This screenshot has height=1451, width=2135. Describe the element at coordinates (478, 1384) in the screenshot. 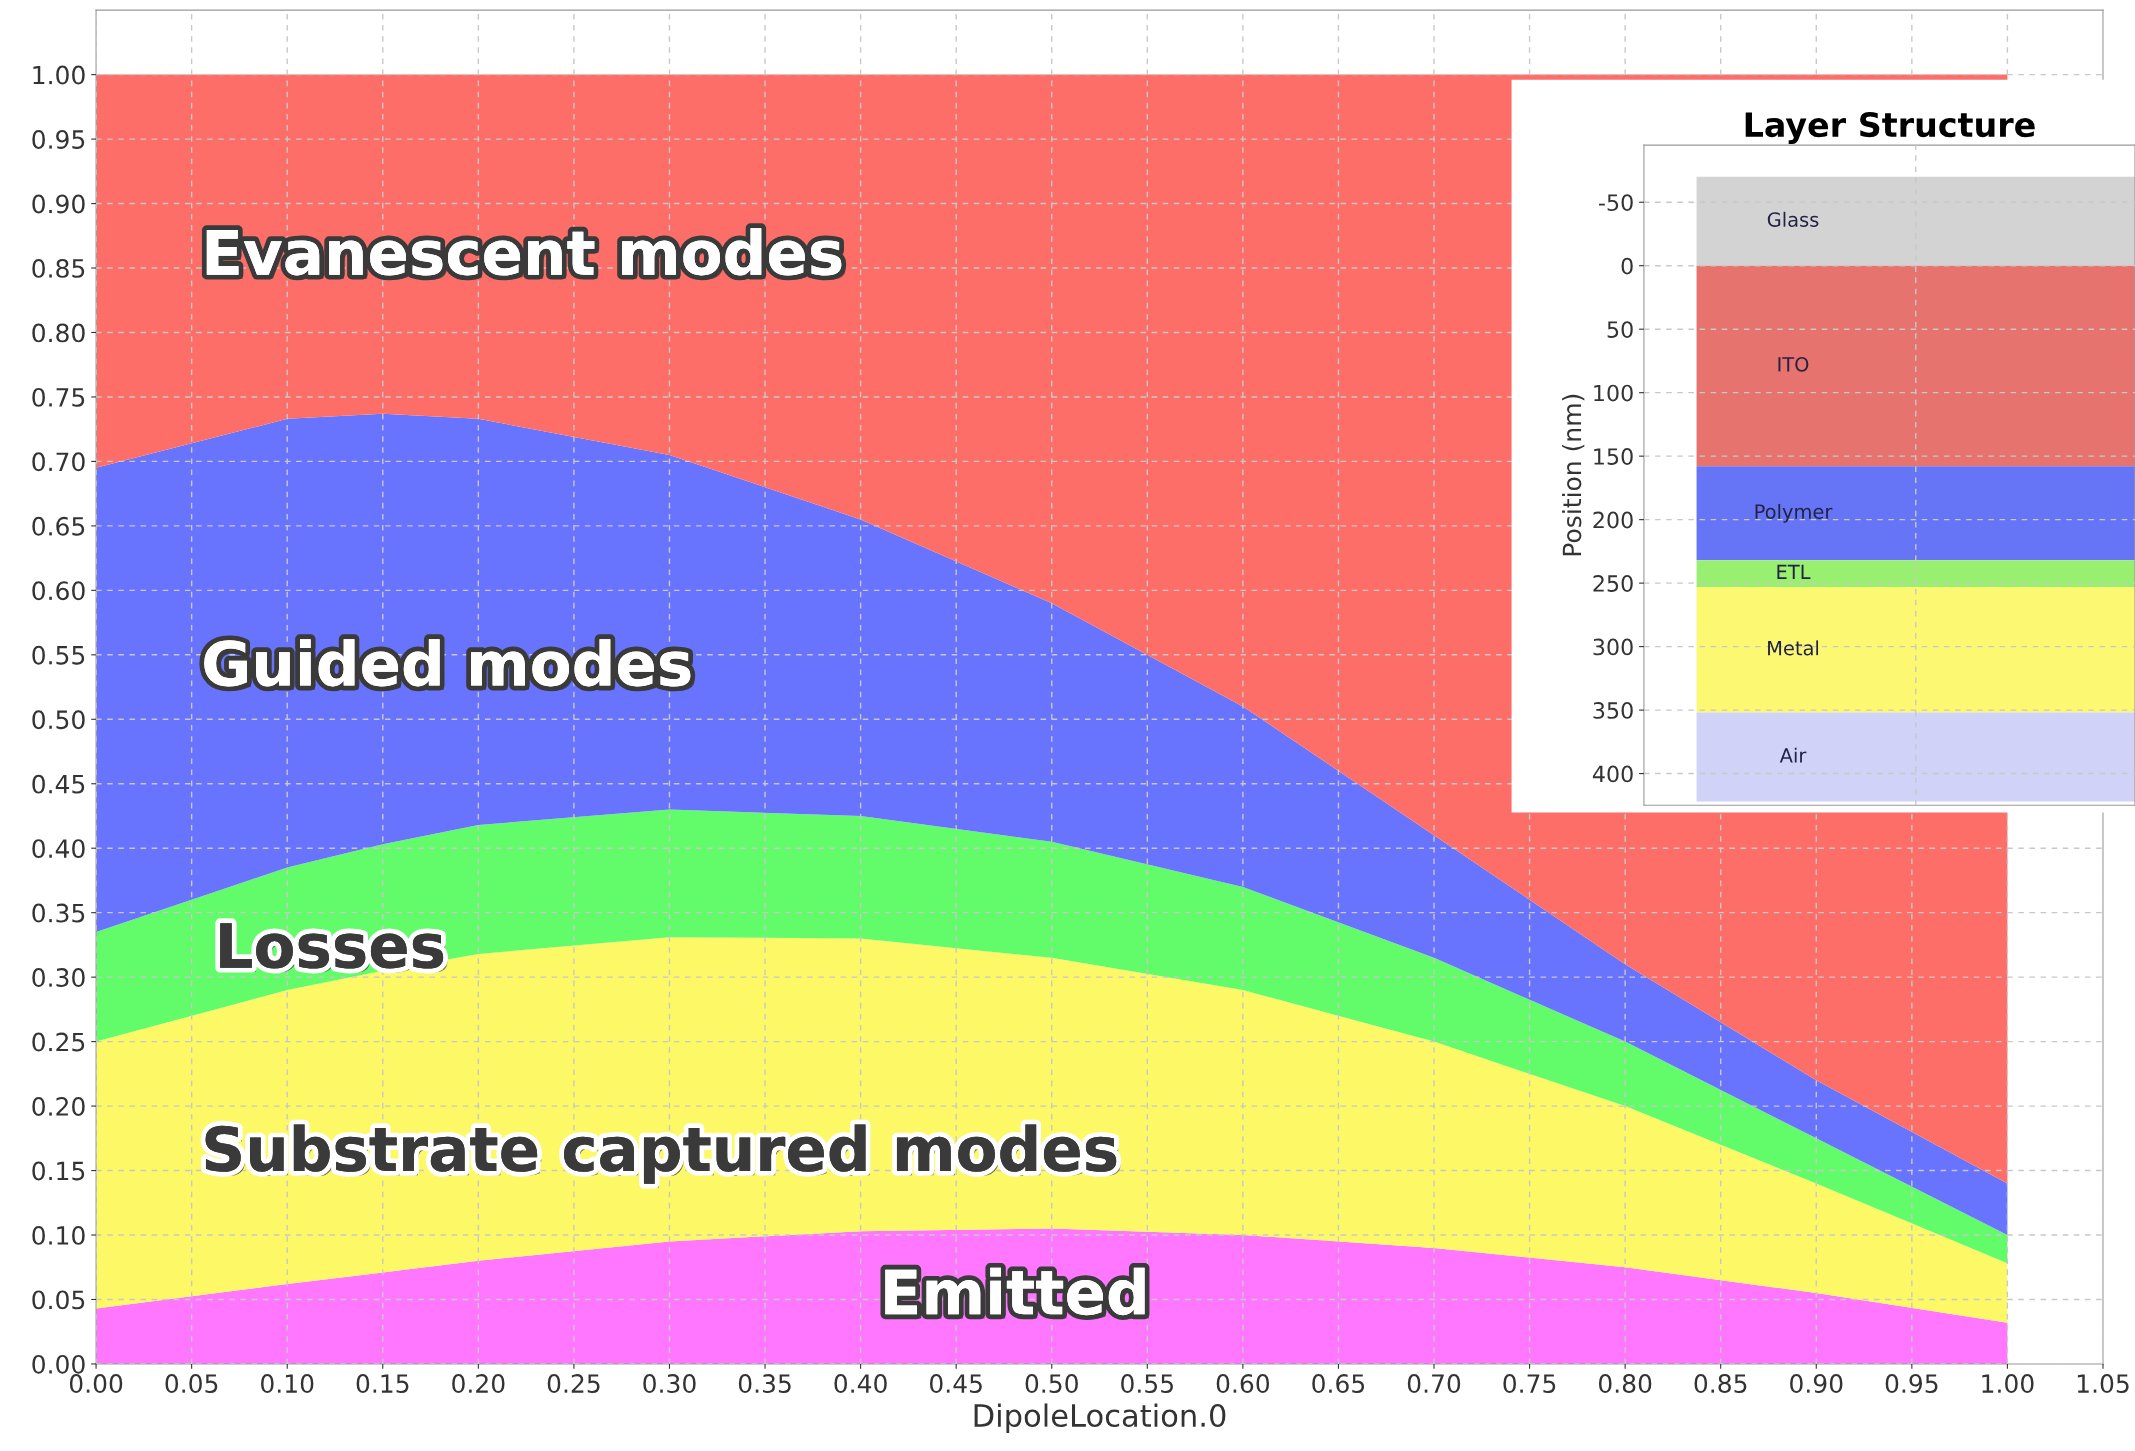

I see `x-tick-label: 0.20` at that location.